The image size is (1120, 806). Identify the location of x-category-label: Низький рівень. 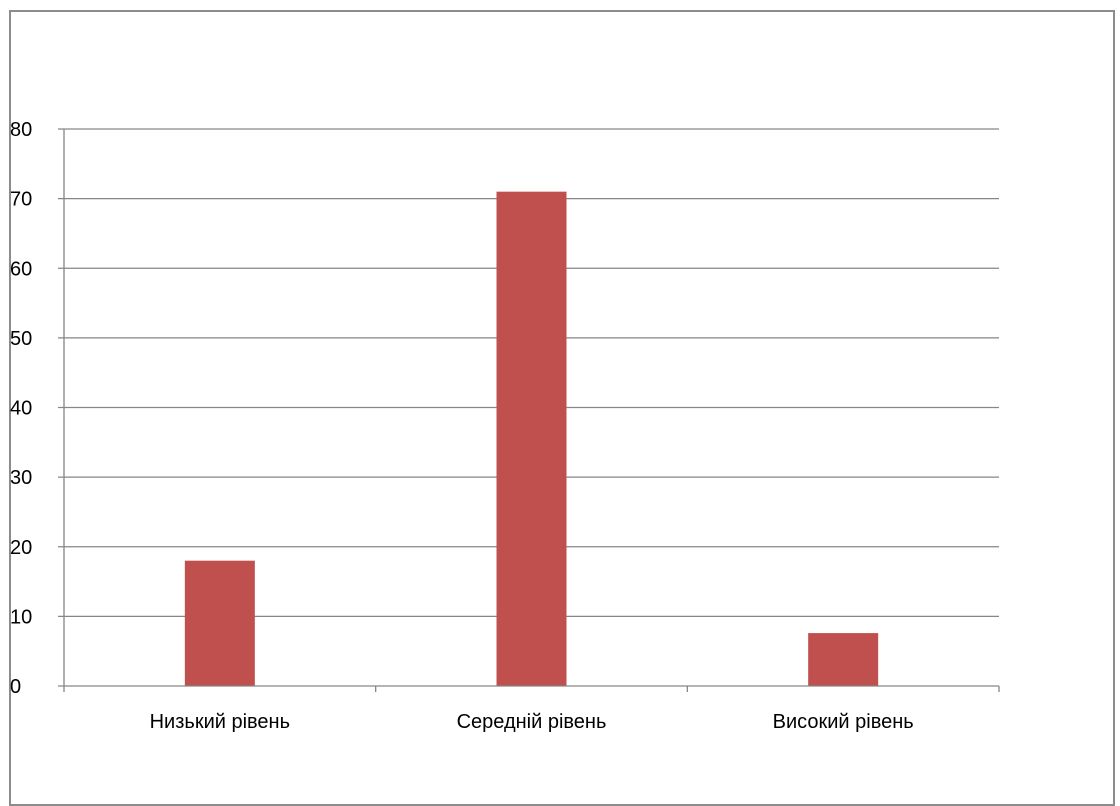
(220, 722).